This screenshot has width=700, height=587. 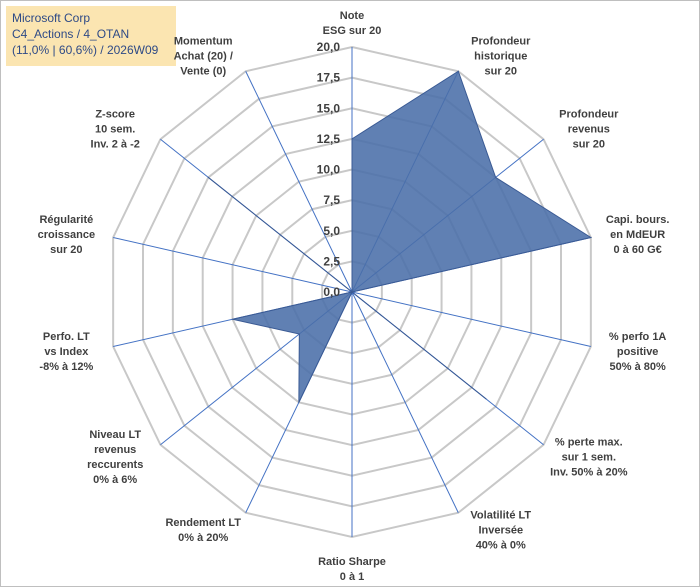 What do you see at coordinates (51, 18) in the screenshot?
I see `company-name: Microsoft Corp` at bounding box center [51, 18].